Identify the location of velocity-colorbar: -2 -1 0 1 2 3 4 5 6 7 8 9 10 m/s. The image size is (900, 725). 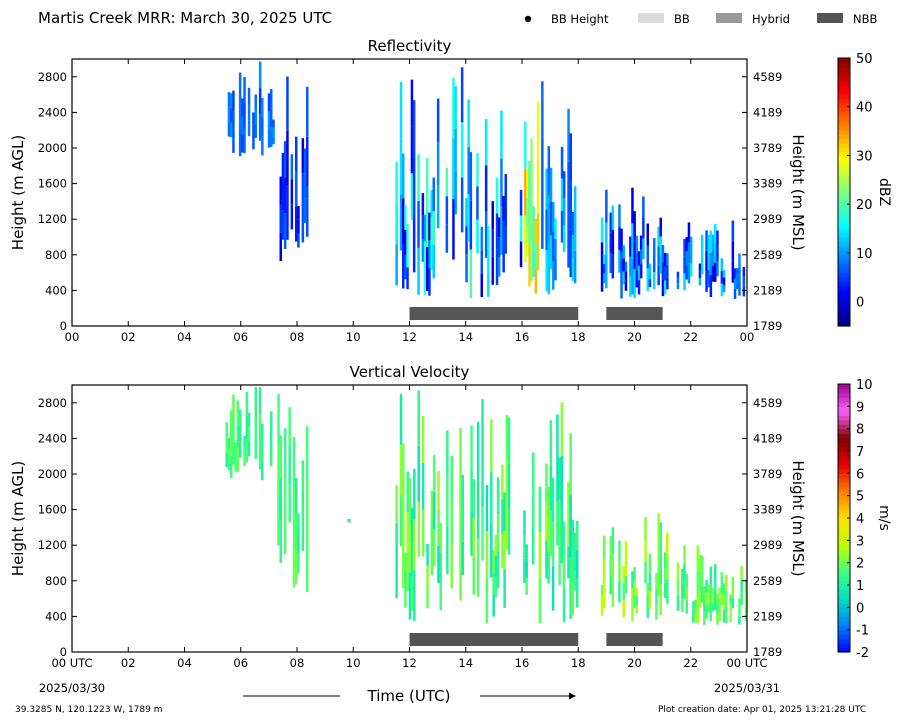
(864, 519).